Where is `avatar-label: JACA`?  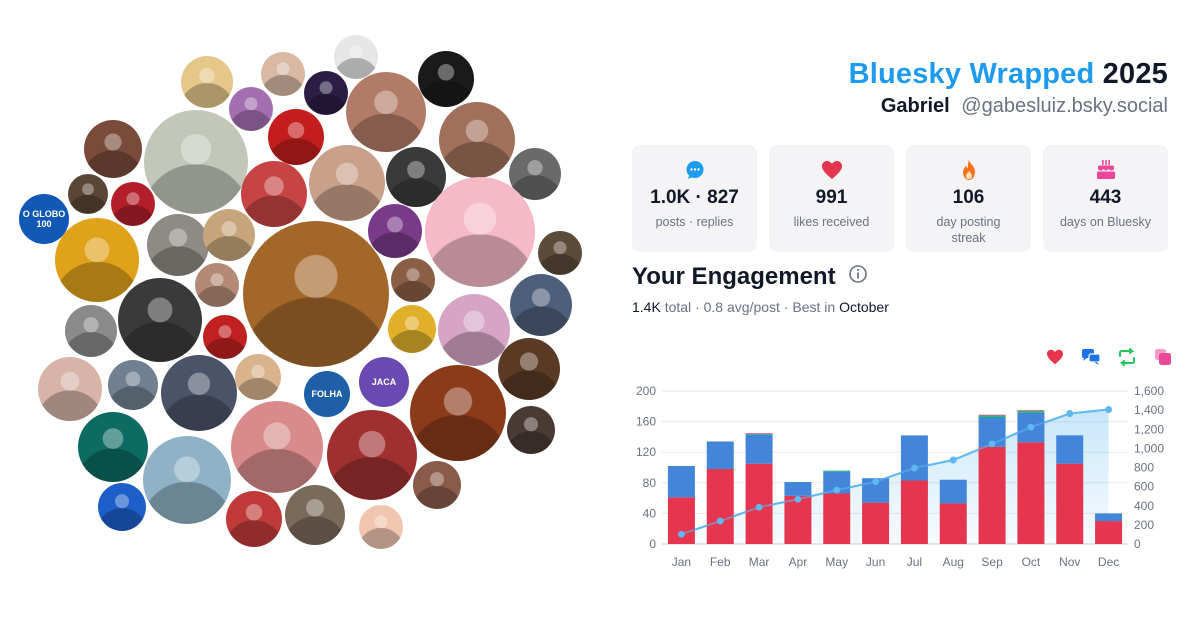
avatar-label: JACA is located at coordinates (384, 382).